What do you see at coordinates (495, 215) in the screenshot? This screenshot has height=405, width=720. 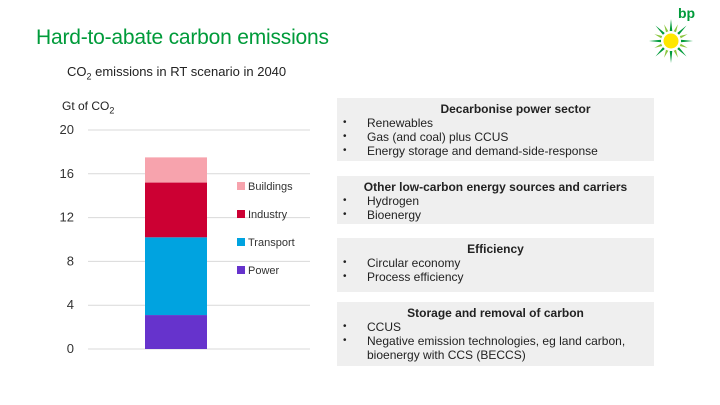 I see `panel-item: Bioenergy` at bounding box center [495, 215].